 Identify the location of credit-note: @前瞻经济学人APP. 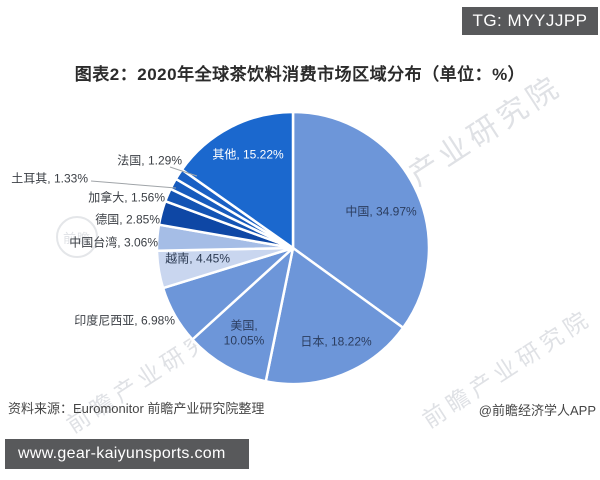
(537, 410).